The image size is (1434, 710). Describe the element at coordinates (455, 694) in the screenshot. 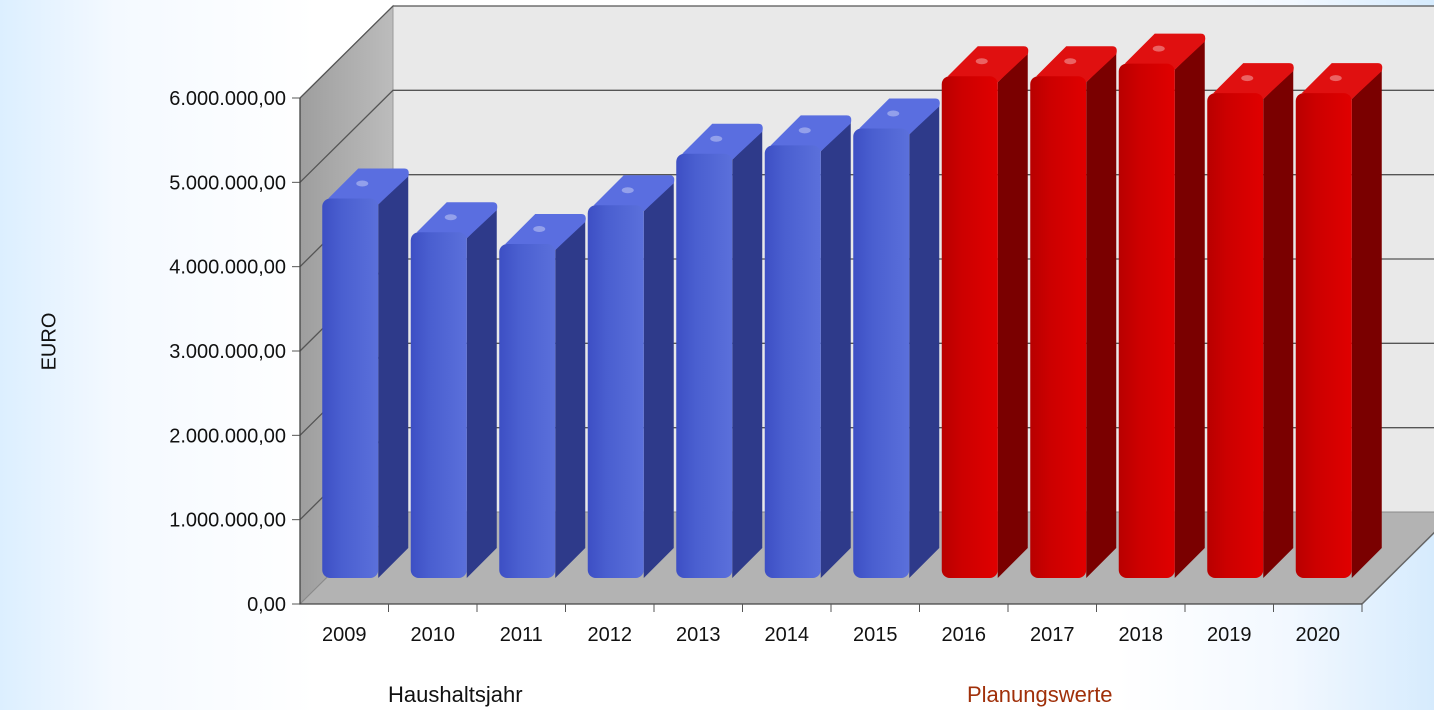

I see `x-axis-label: Haushaltsjahr` at that location.